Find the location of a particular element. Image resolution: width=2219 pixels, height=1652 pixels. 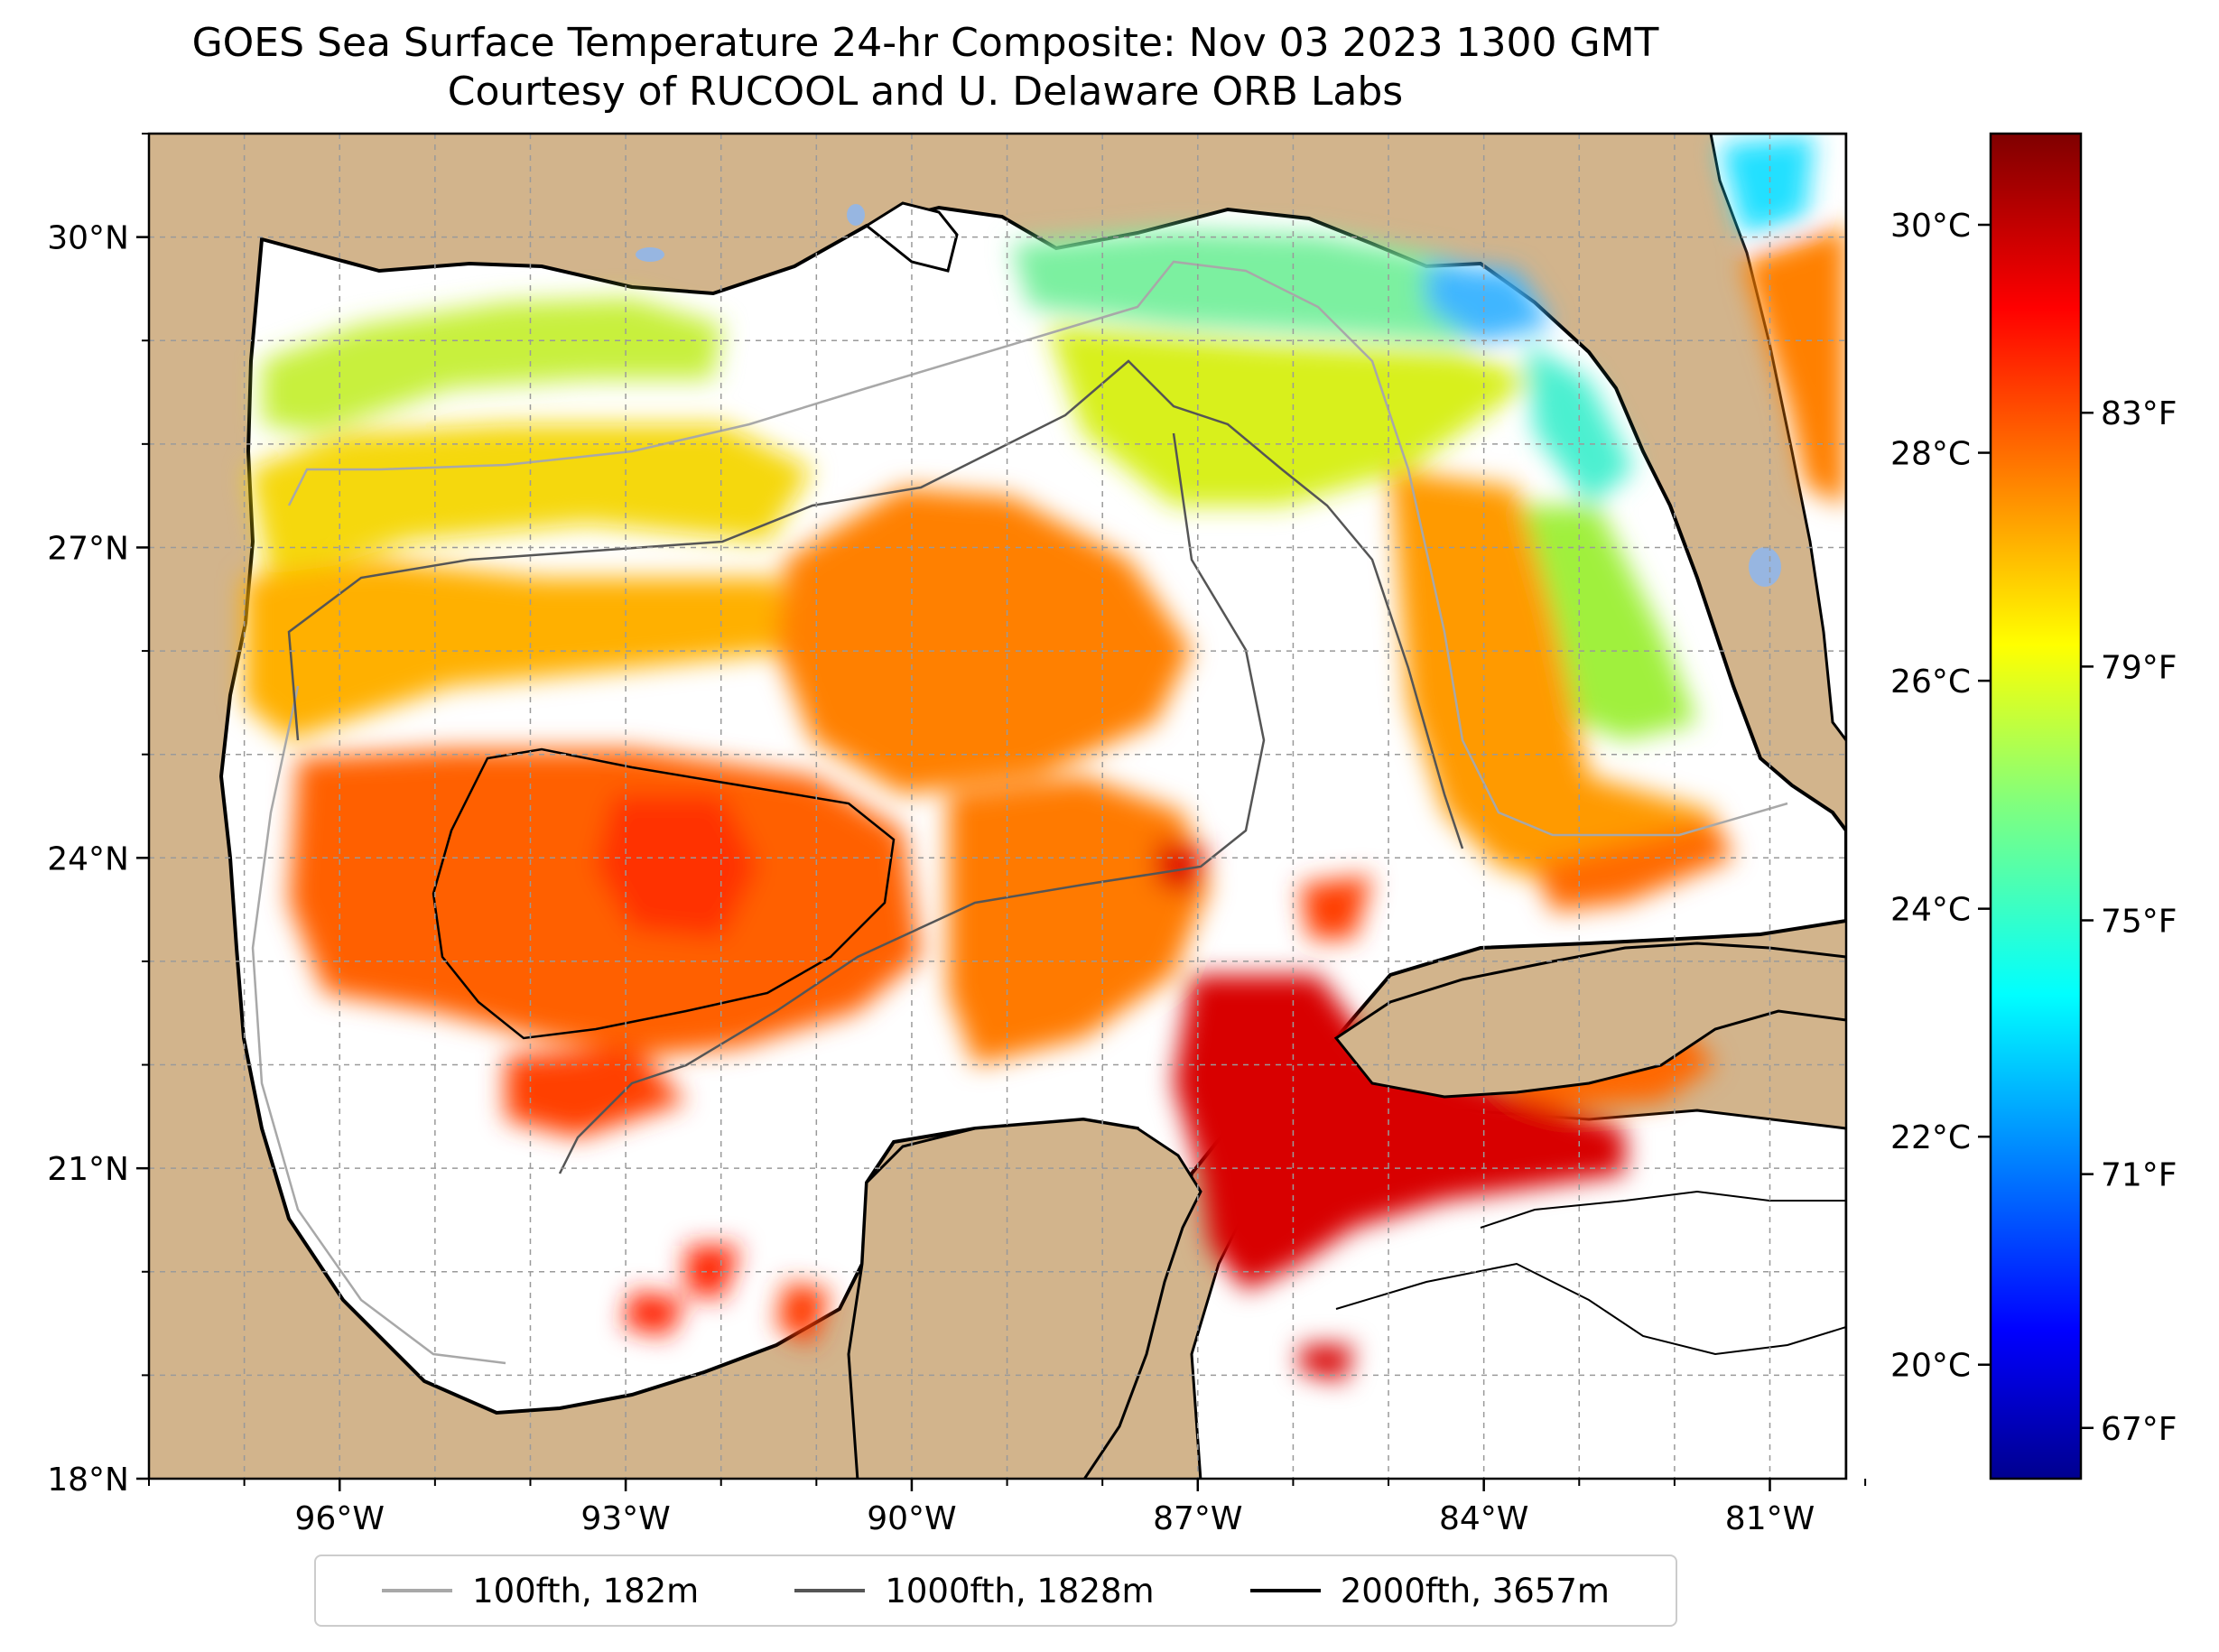

legend-label: 100fth, 182m is located at coordinates (586, 1590).